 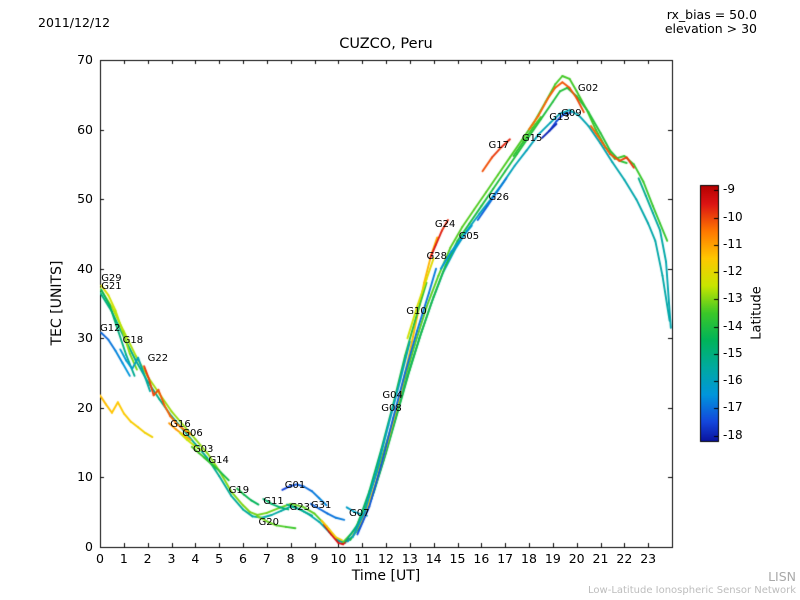 I want to click on x-tick-label: 4, so click(x=195, y=558).